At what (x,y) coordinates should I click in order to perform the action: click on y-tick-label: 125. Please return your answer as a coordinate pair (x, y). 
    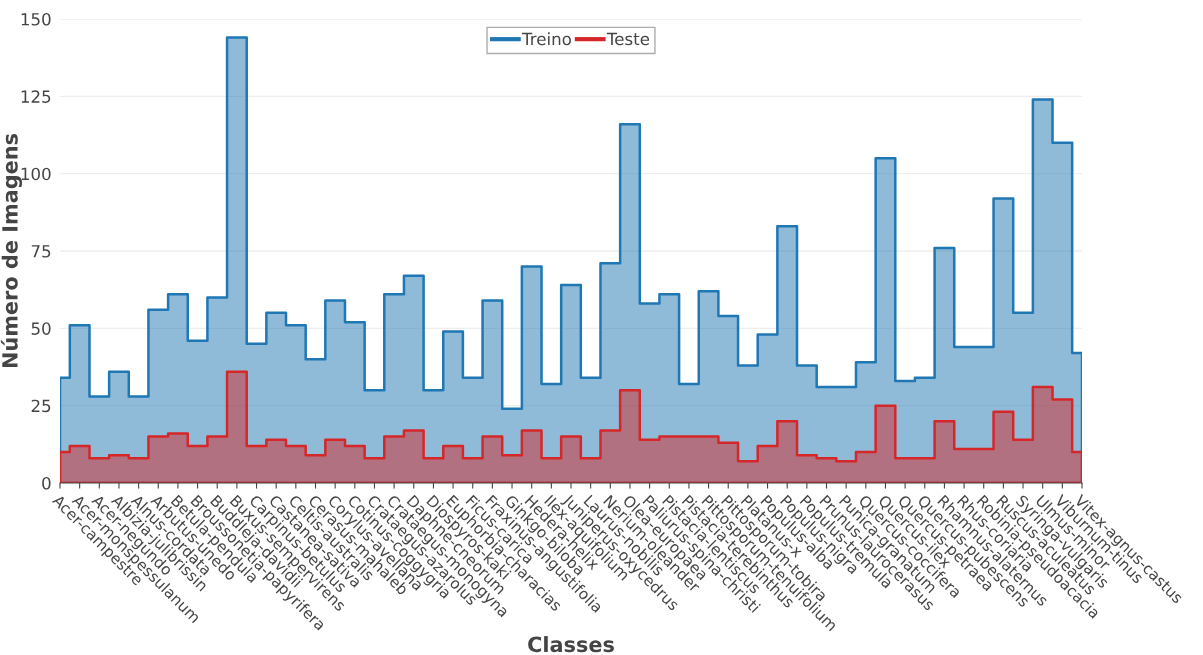
    Looking at the image, I should click on (36, 96).